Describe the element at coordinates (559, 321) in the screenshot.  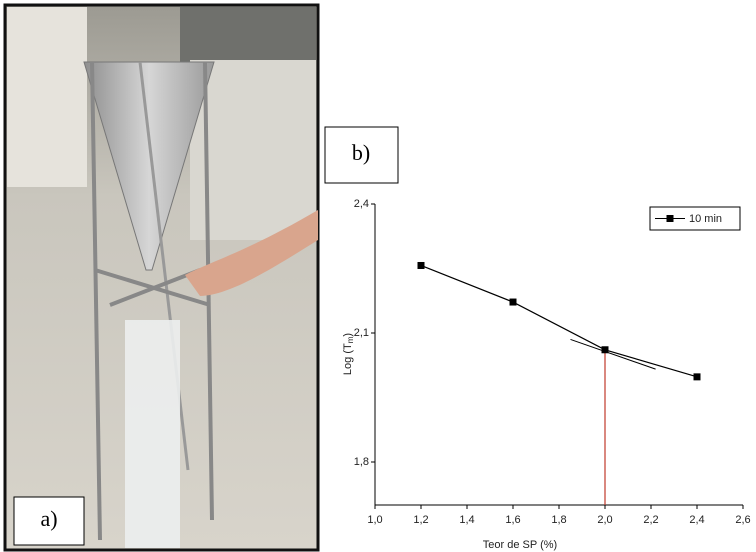
I see `series-line` at that location.